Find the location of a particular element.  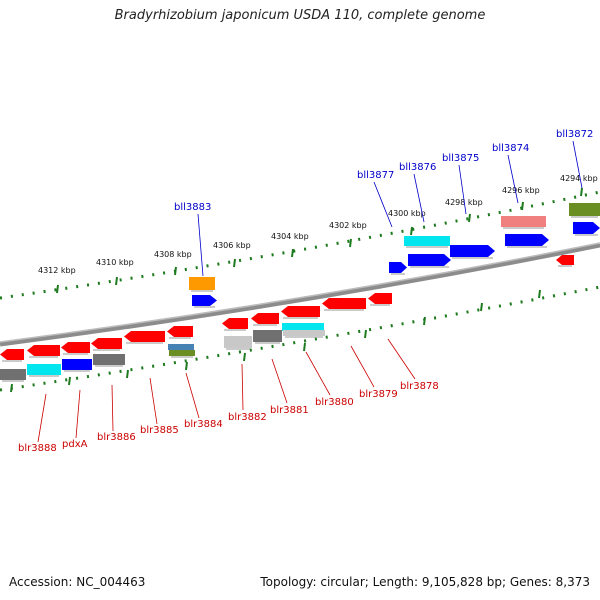

gene-label-pdxA: pdxA is located at coordinates (75, 444).